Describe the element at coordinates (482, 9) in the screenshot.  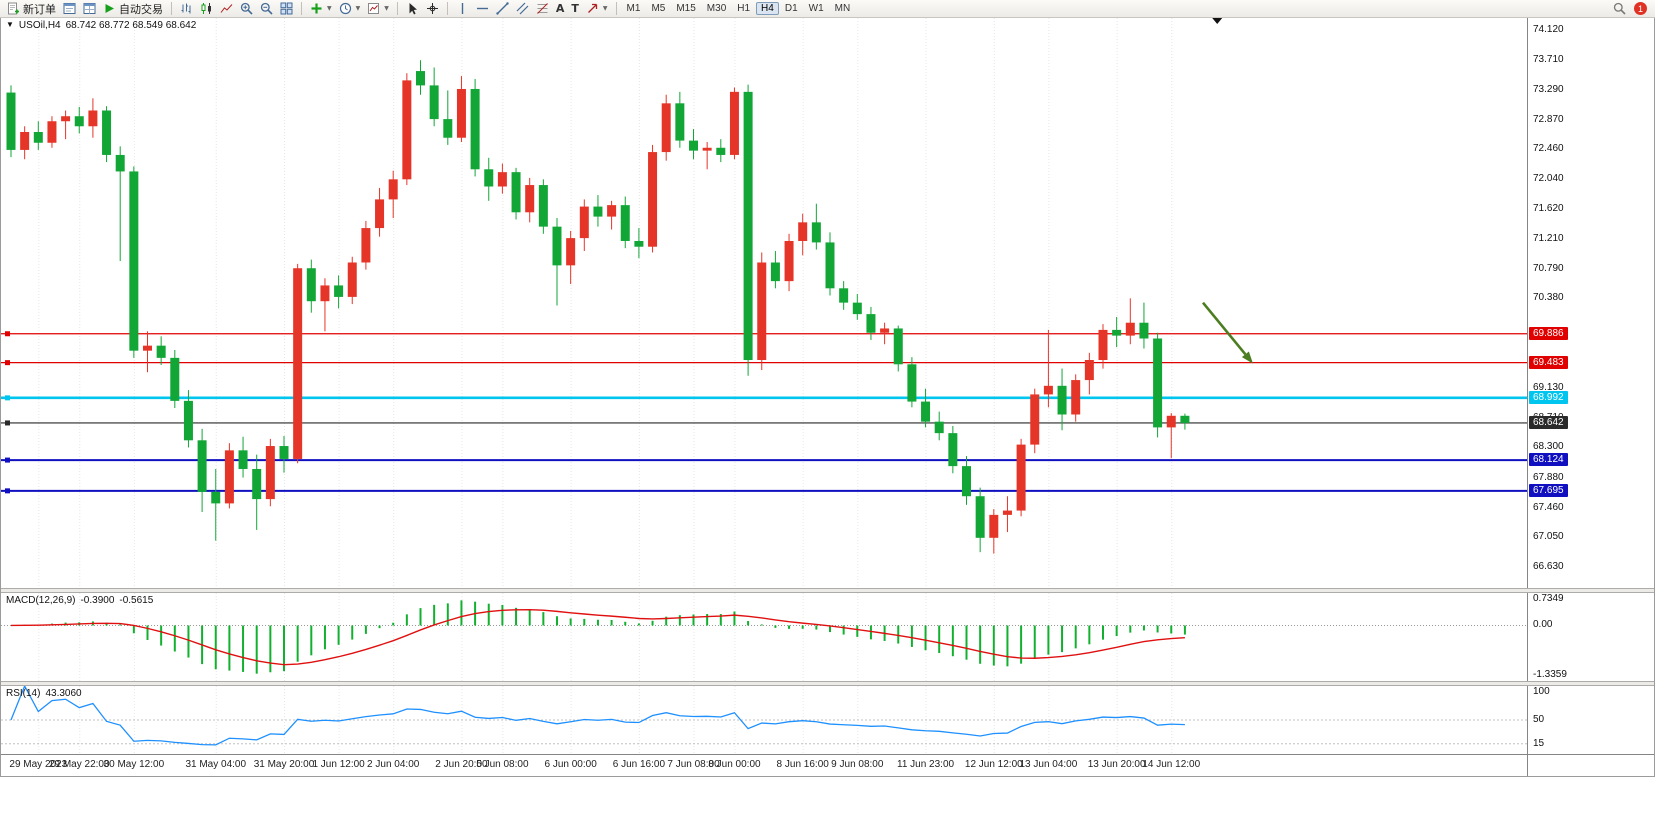
I see `horizontal-line-button` at that location.